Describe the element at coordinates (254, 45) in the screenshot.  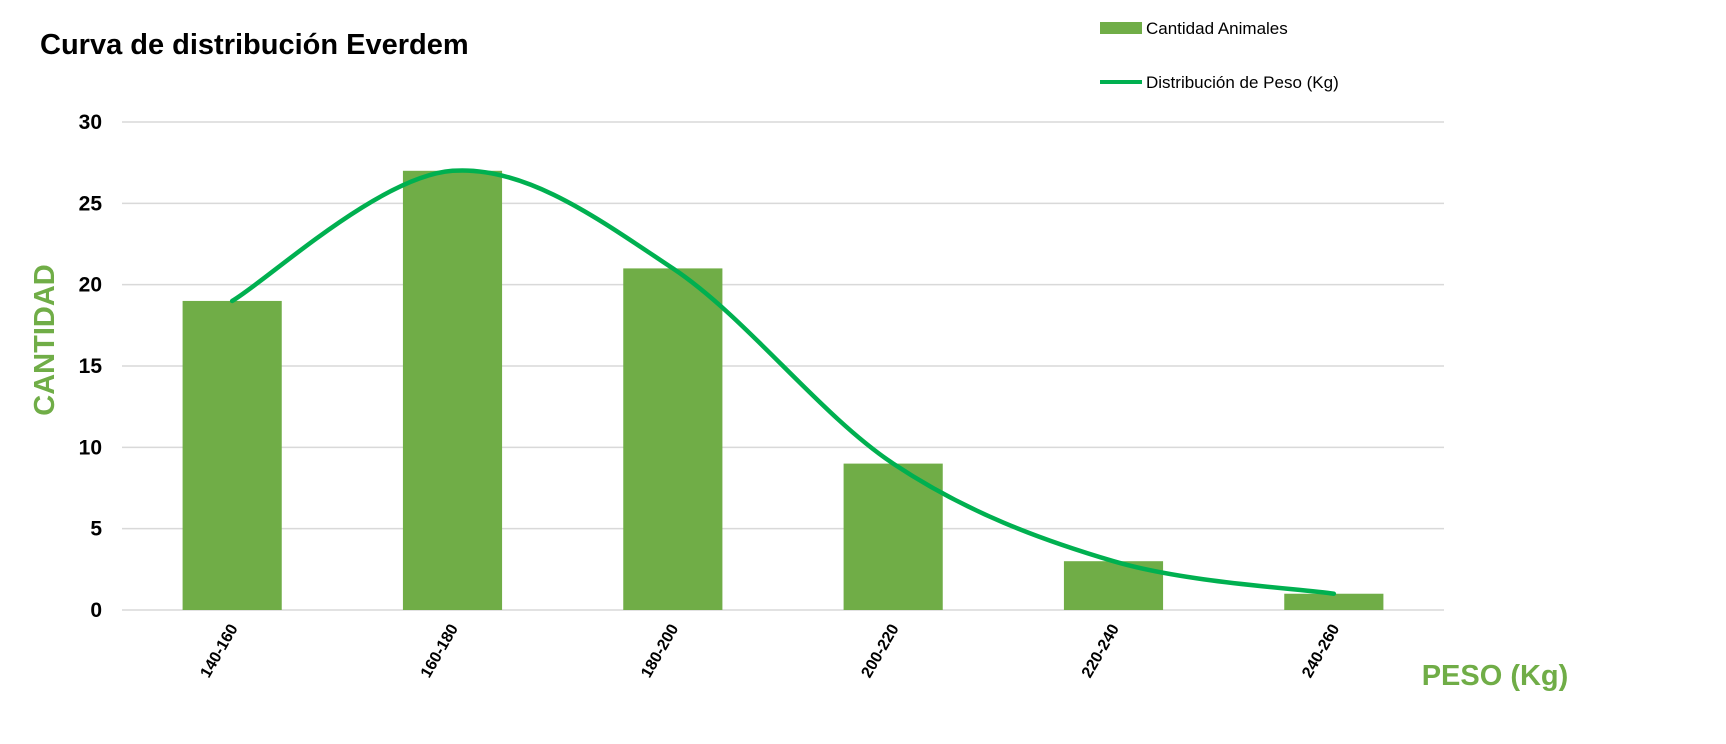
I see `chart-title: Curva de distribución Everdem` at that location.